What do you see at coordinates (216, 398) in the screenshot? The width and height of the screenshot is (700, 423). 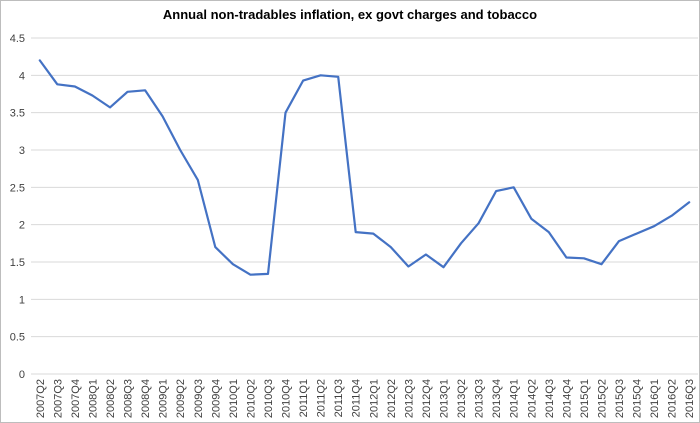 I see `x-tick-label: 2009Q4` at bounding box center [216, 398].